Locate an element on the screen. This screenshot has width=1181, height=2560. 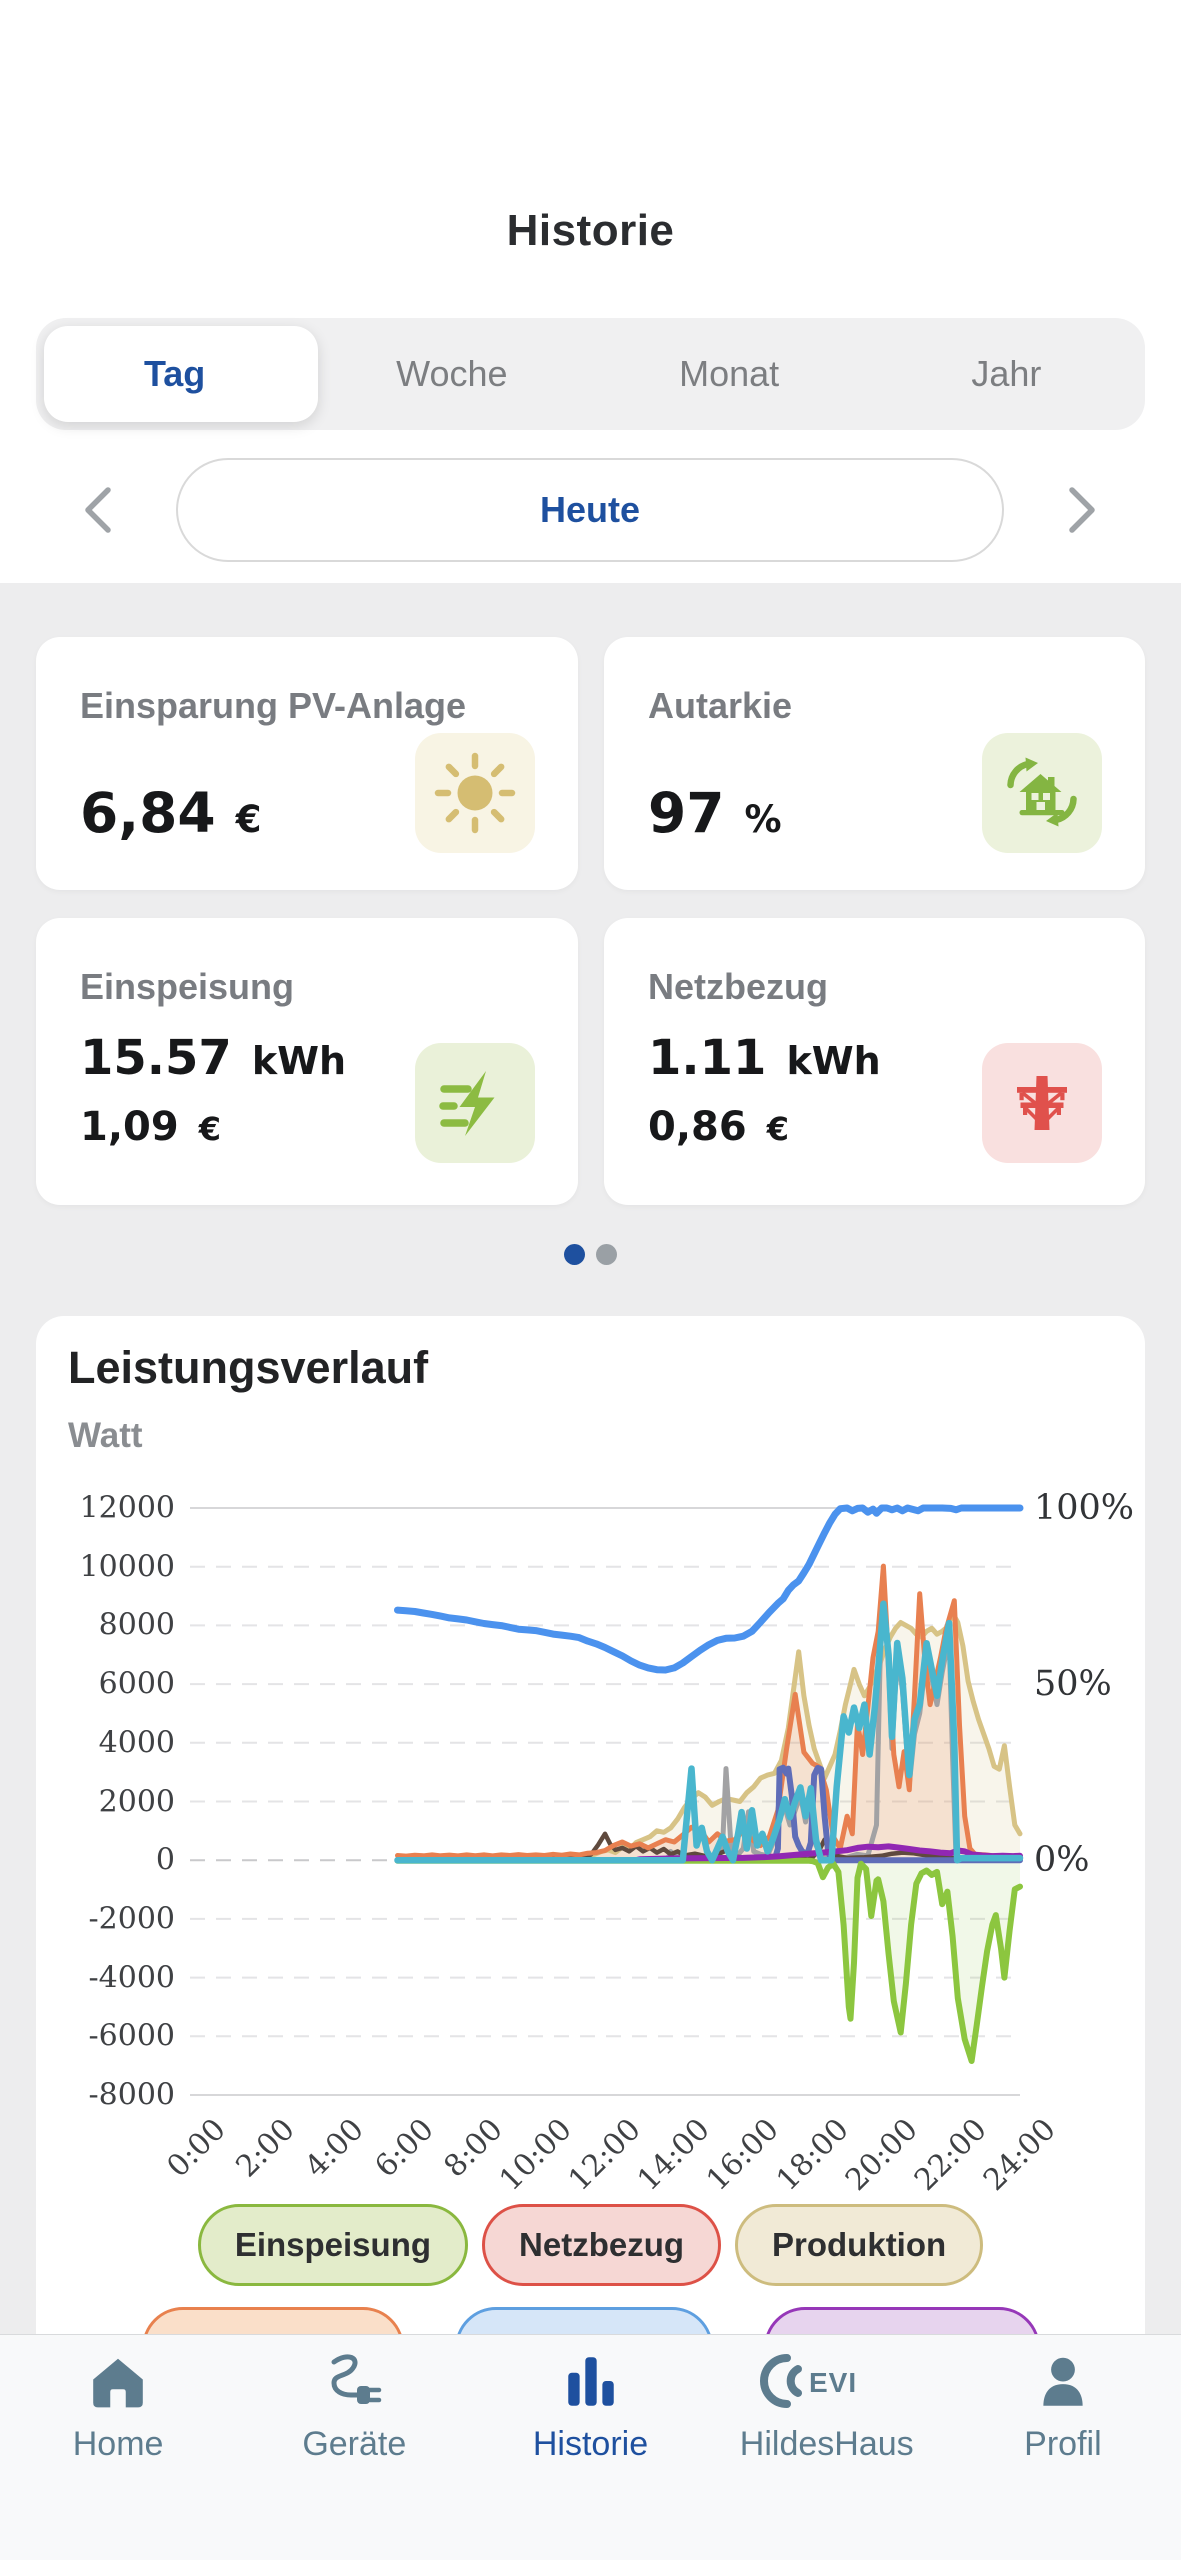
chevron-right-icon is located at coordinates (1080, 510).